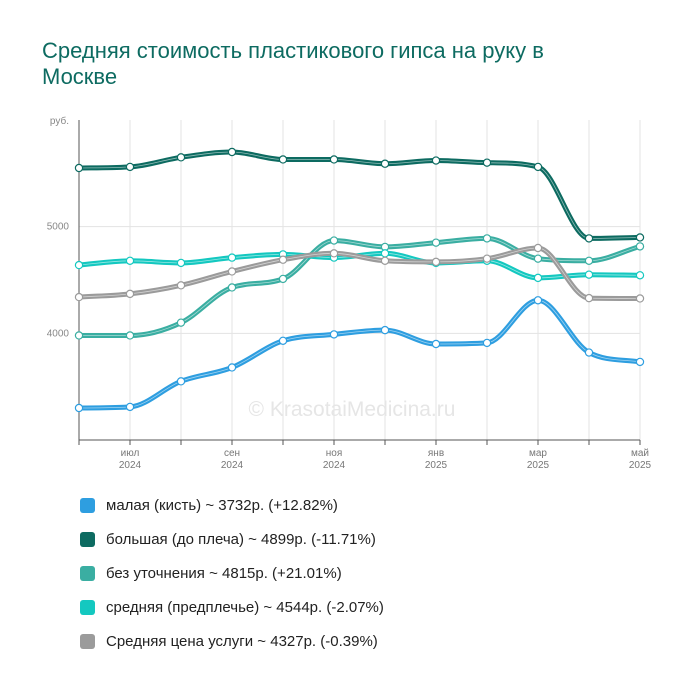 The width and height of the screenshot is (700, 685). I want to click on x-tick-label: янв 2025, so click(436, 459).